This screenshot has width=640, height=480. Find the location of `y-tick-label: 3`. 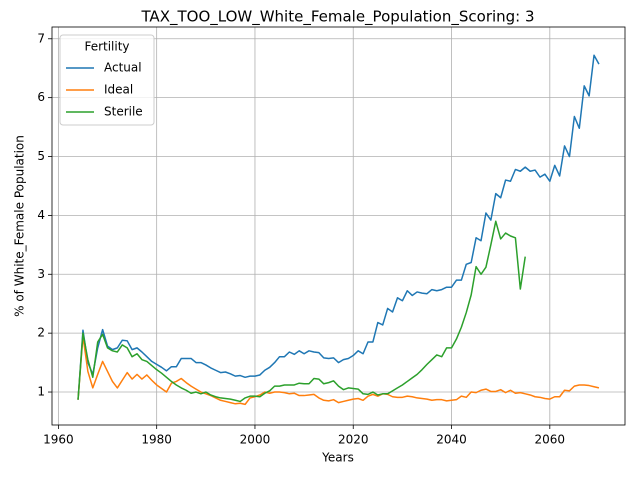

y-tick-label: 3 is located at coordinates (41, 274).